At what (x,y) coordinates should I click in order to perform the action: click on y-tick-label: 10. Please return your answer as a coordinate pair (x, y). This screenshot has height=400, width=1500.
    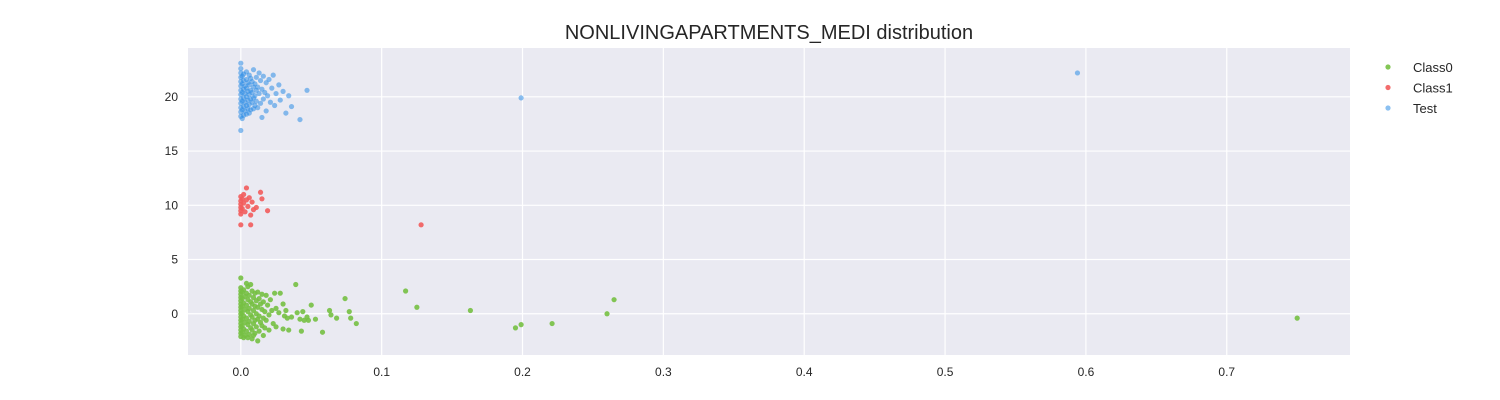
    Looking at the image, I should click on (172, 205).